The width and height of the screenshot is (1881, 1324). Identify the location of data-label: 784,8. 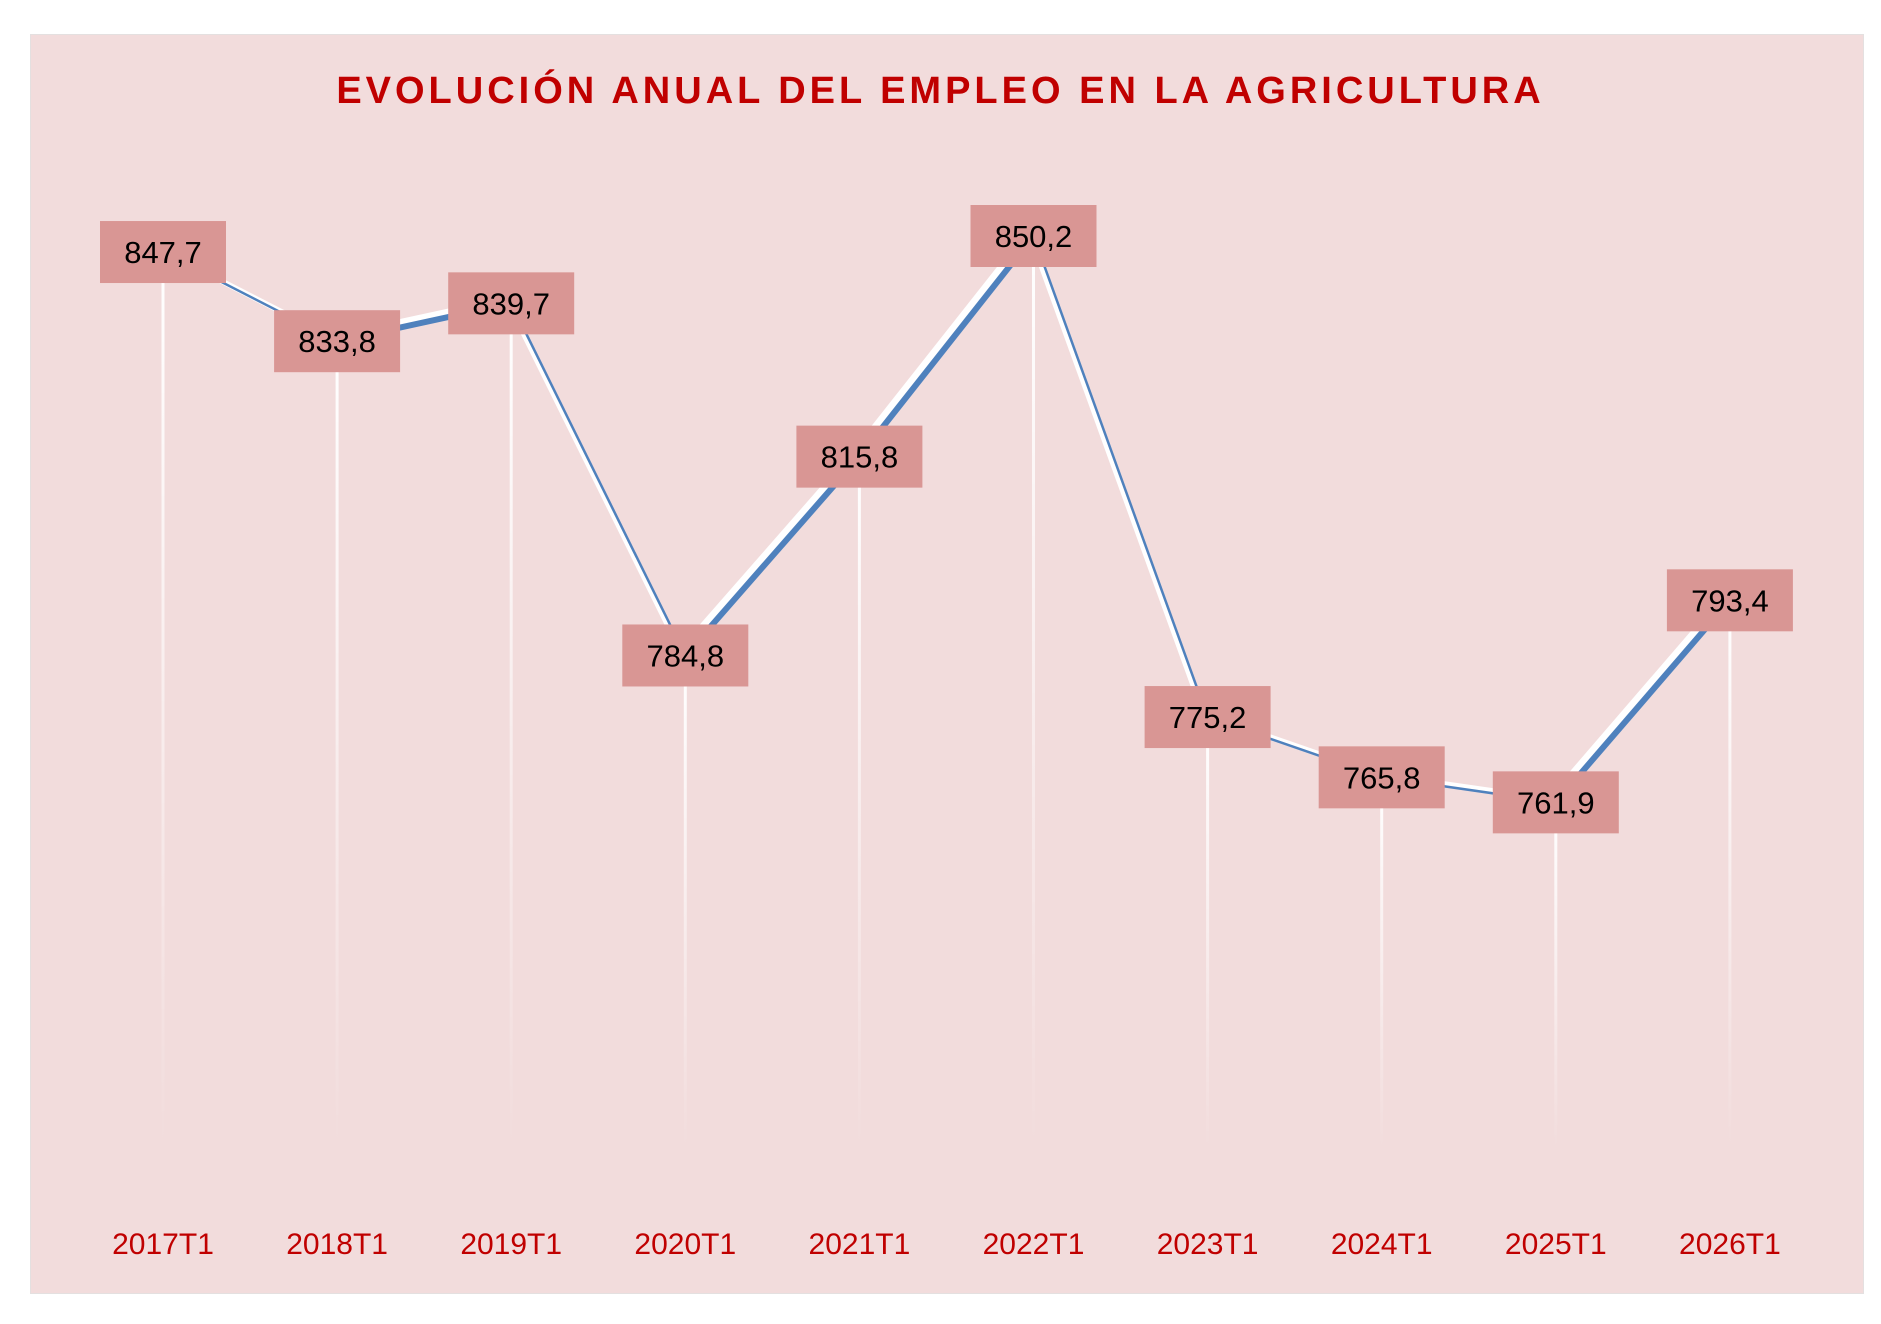
(686, 655).